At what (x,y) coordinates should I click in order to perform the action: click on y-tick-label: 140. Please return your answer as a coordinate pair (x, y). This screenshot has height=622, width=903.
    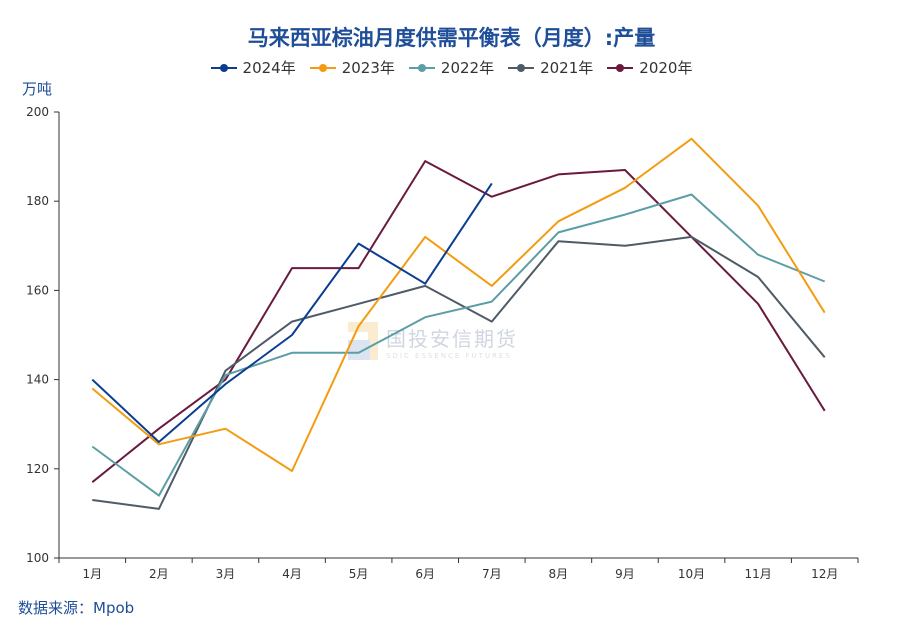
    Looking at the image, I should click on (37, 380).